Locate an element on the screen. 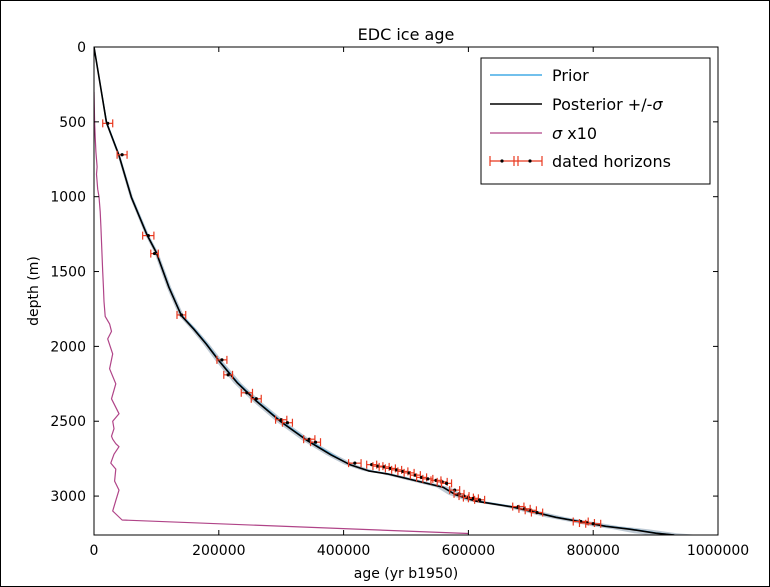 Image resolution: width=770 pixels, height=587 pixels. legend-box is located at coordinates (595, 121).